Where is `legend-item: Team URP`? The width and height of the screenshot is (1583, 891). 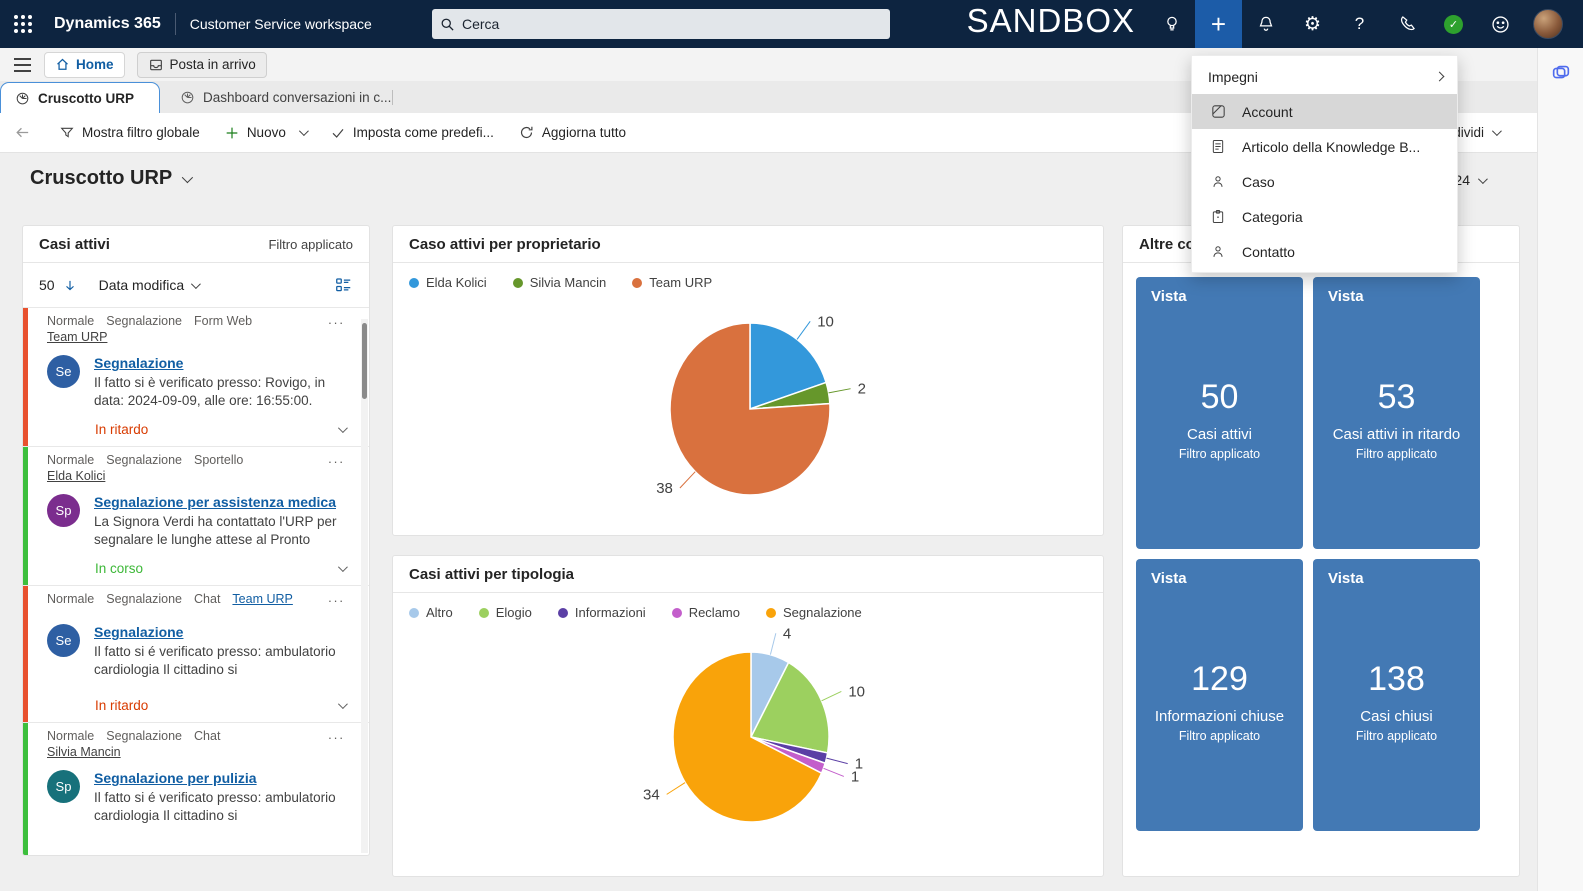 legend-item: Team URP is located at coordinates (672, 282).